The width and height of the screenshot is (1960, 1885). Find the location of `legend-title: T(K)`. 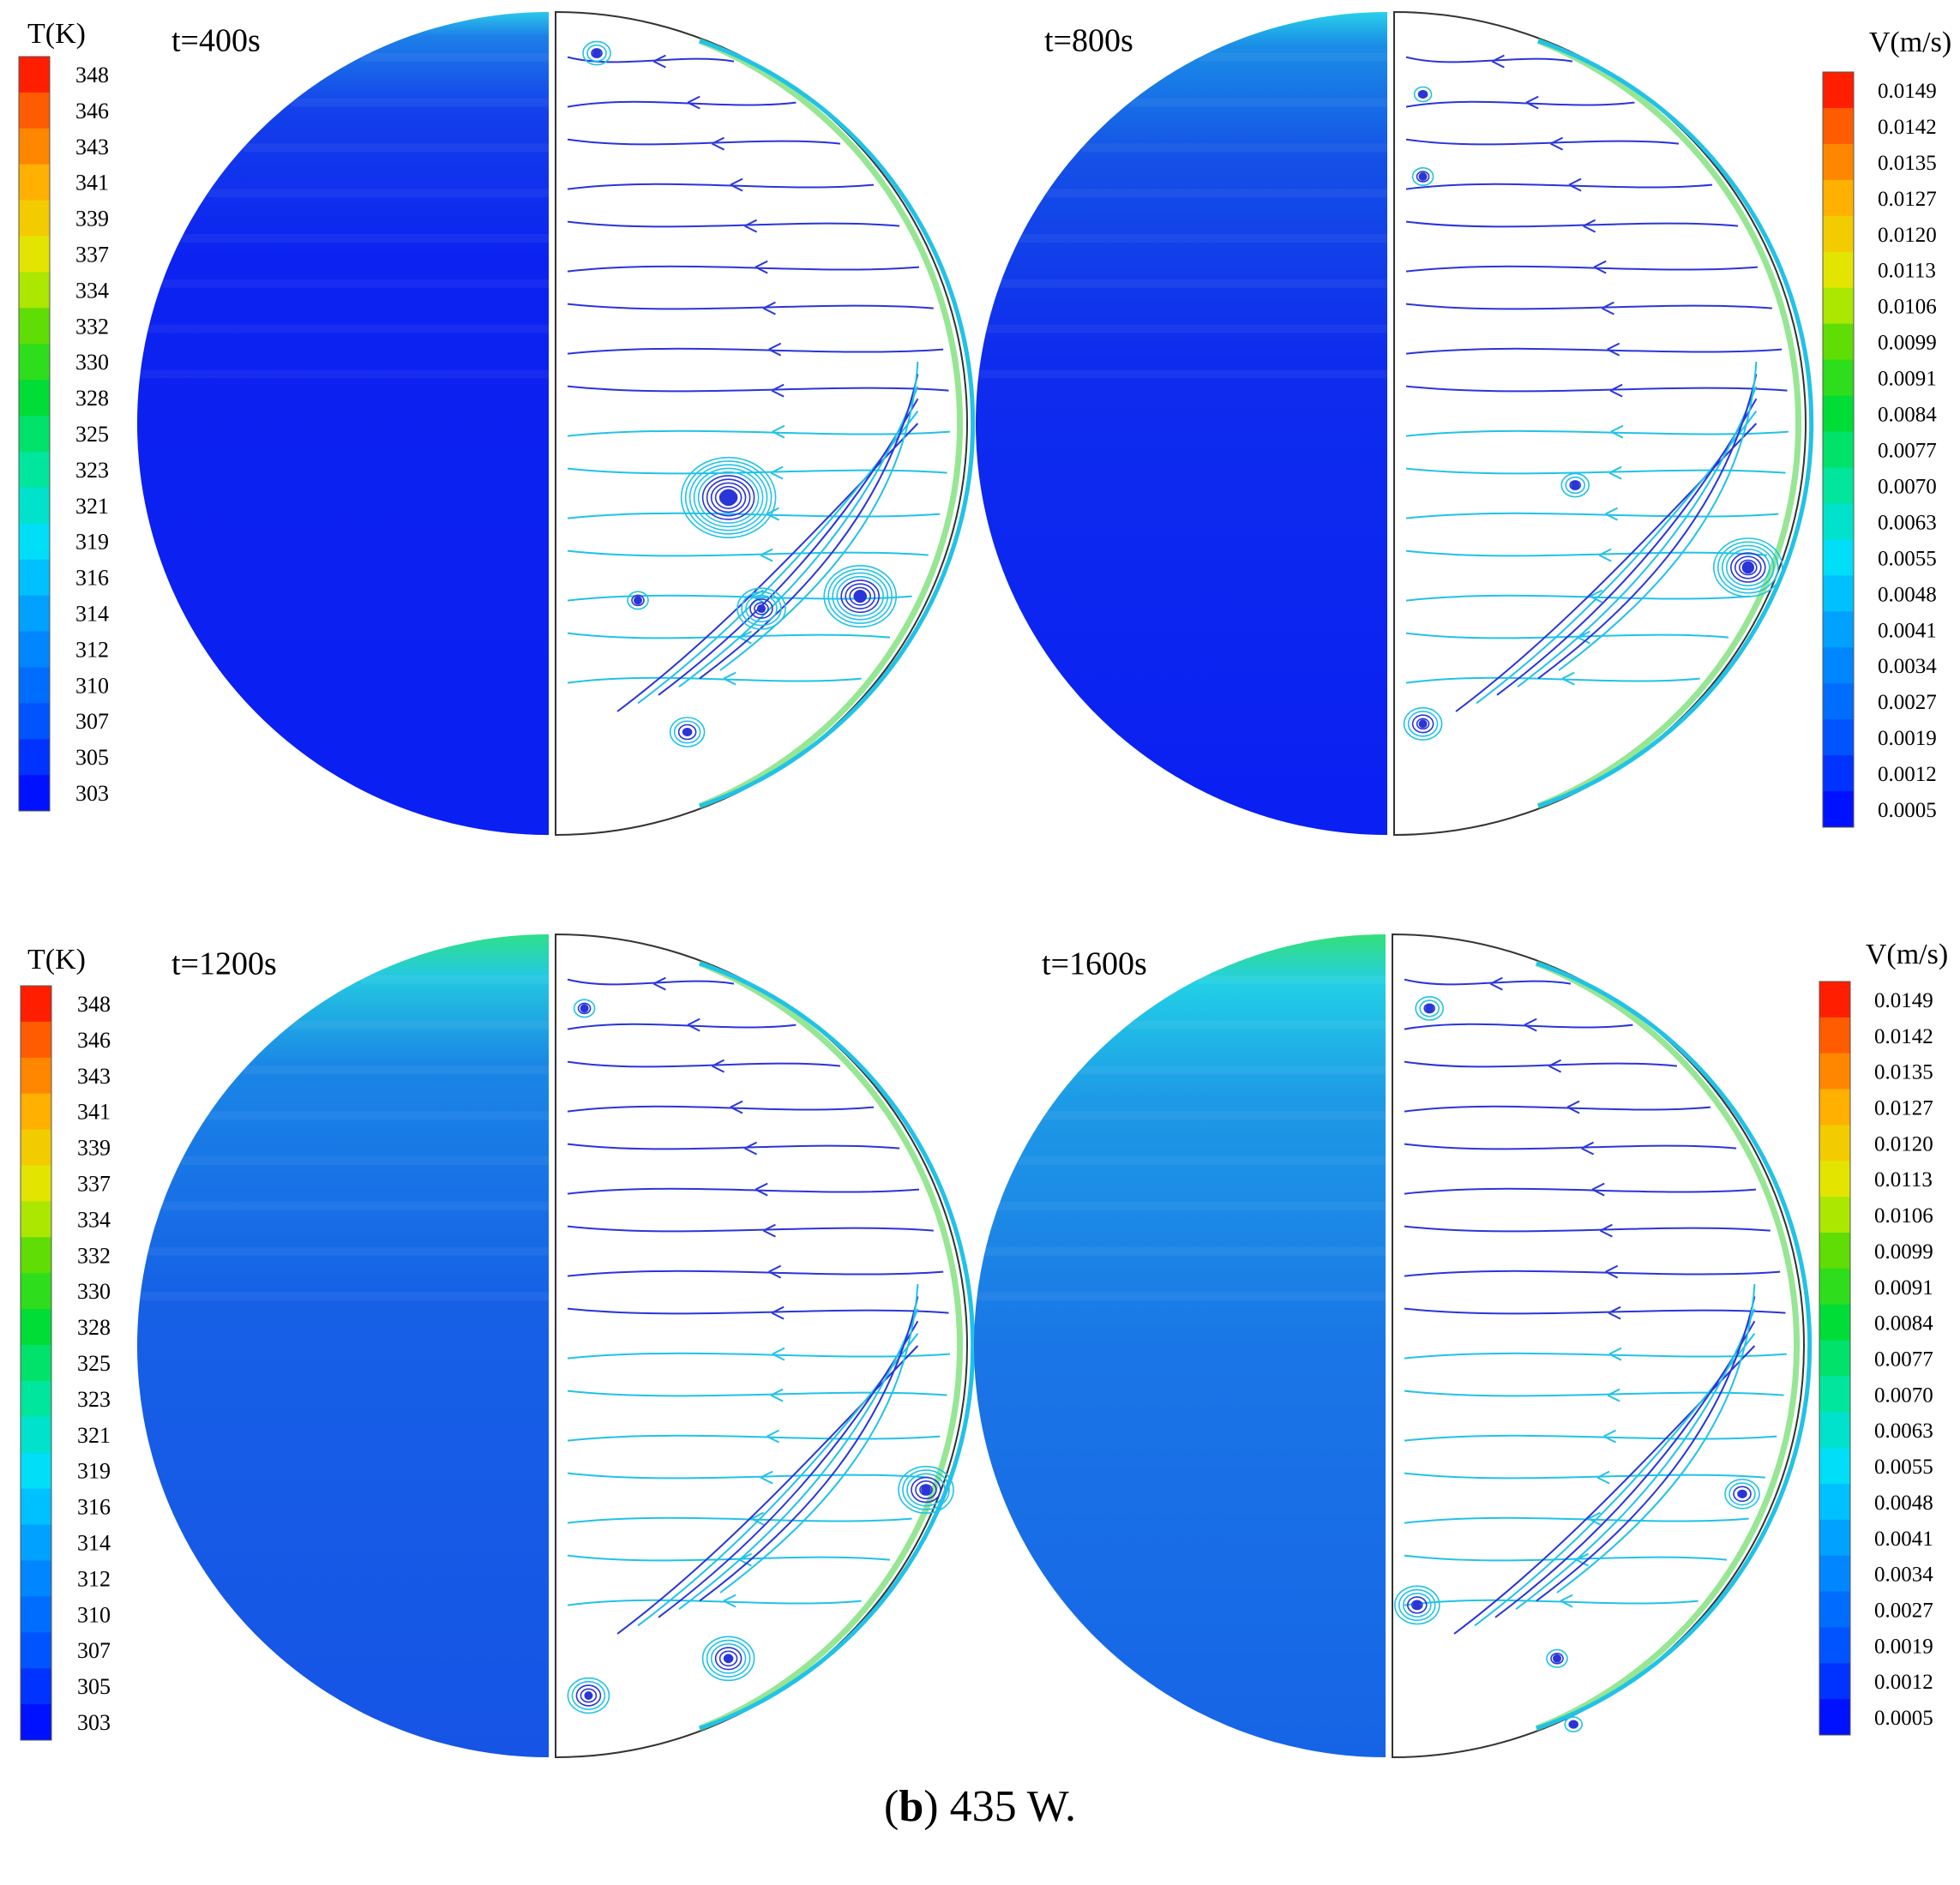

legend-title: T(K) is located at coordinates (57, 960).